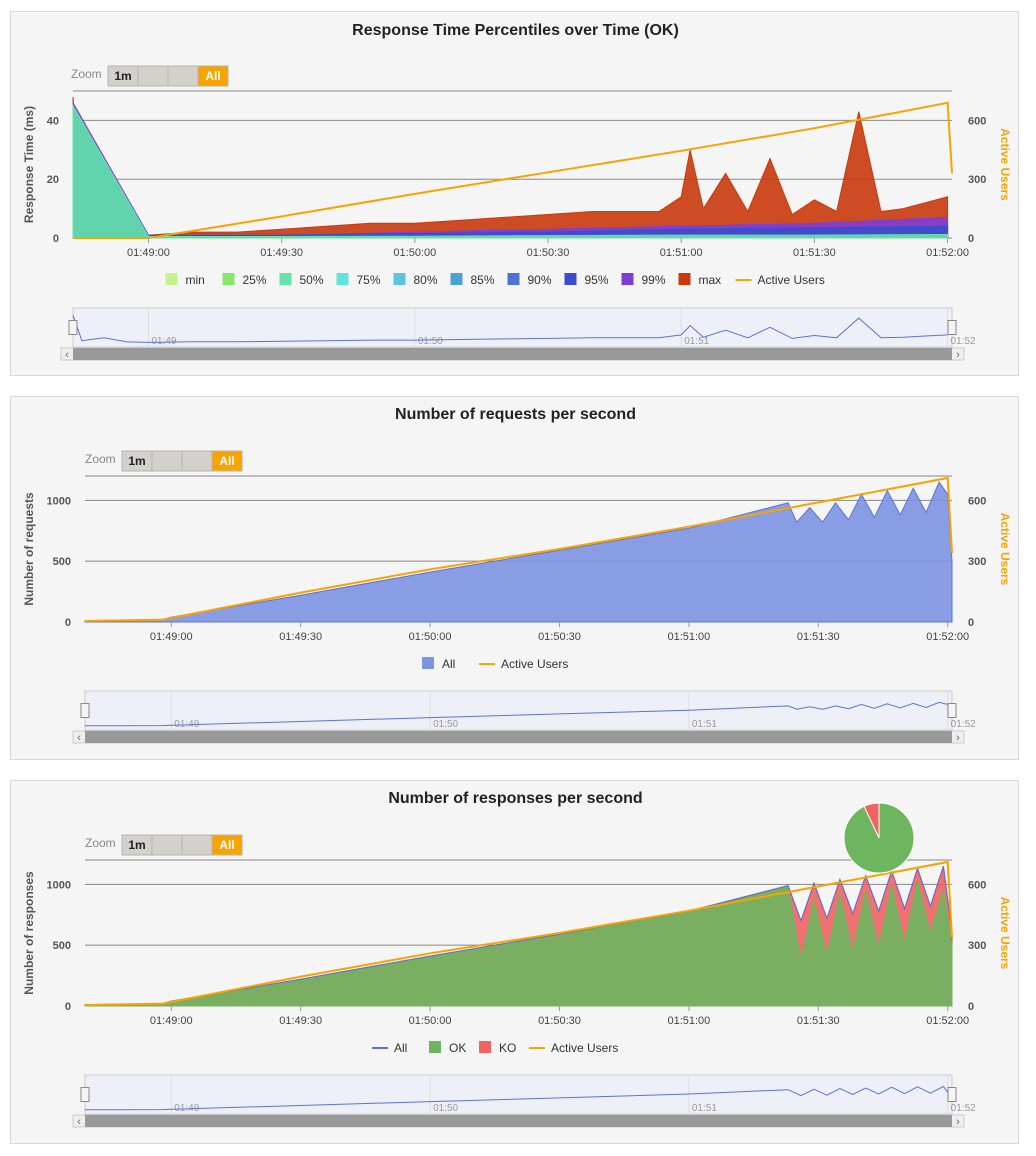 This screenshot has width=1036, height=1156. I want to click on x-tick-label: 01:52:00, so click(947, 253).